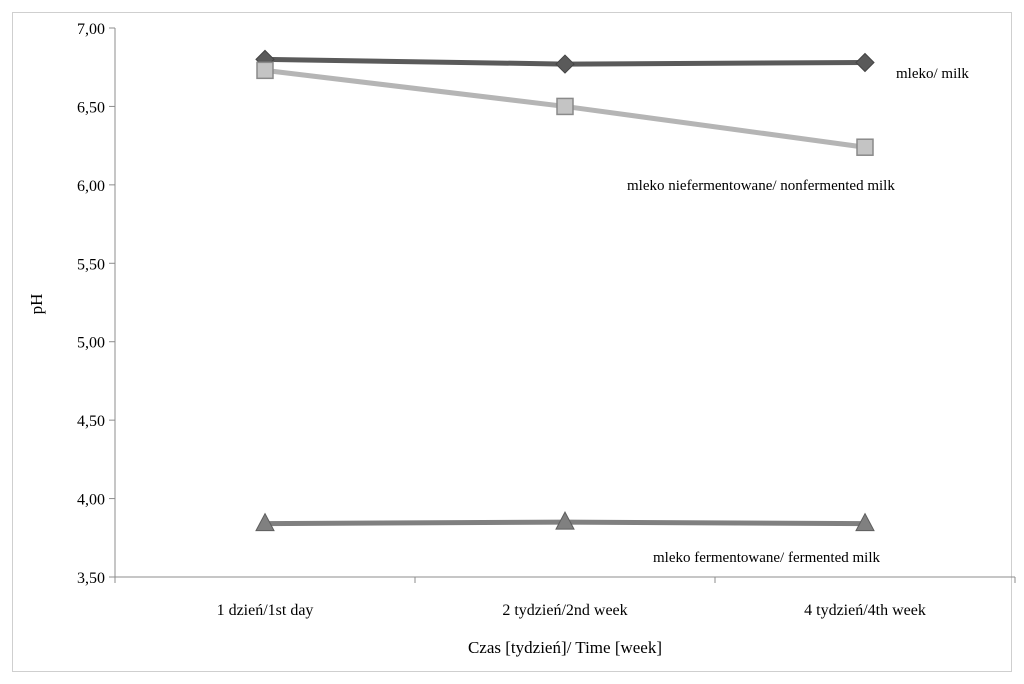  I want to click on y-tick-label: 4,00, so click(91, 500).